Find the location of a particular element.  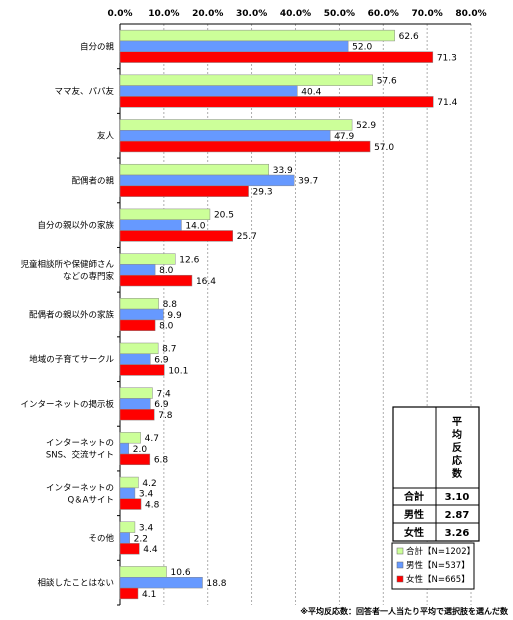

data-label: 7.8 is located at coordinates (165, 416).